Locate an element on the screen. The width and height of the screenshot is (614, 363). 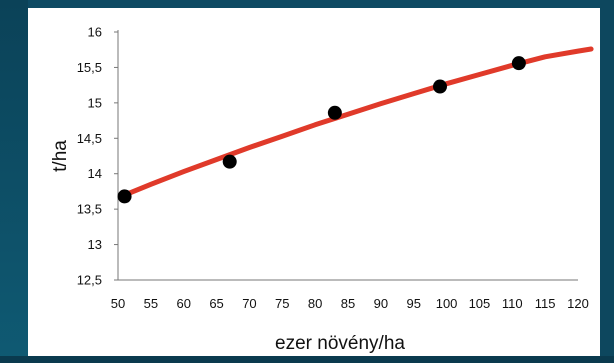
background-right-band is located at coordinates (607, 181).